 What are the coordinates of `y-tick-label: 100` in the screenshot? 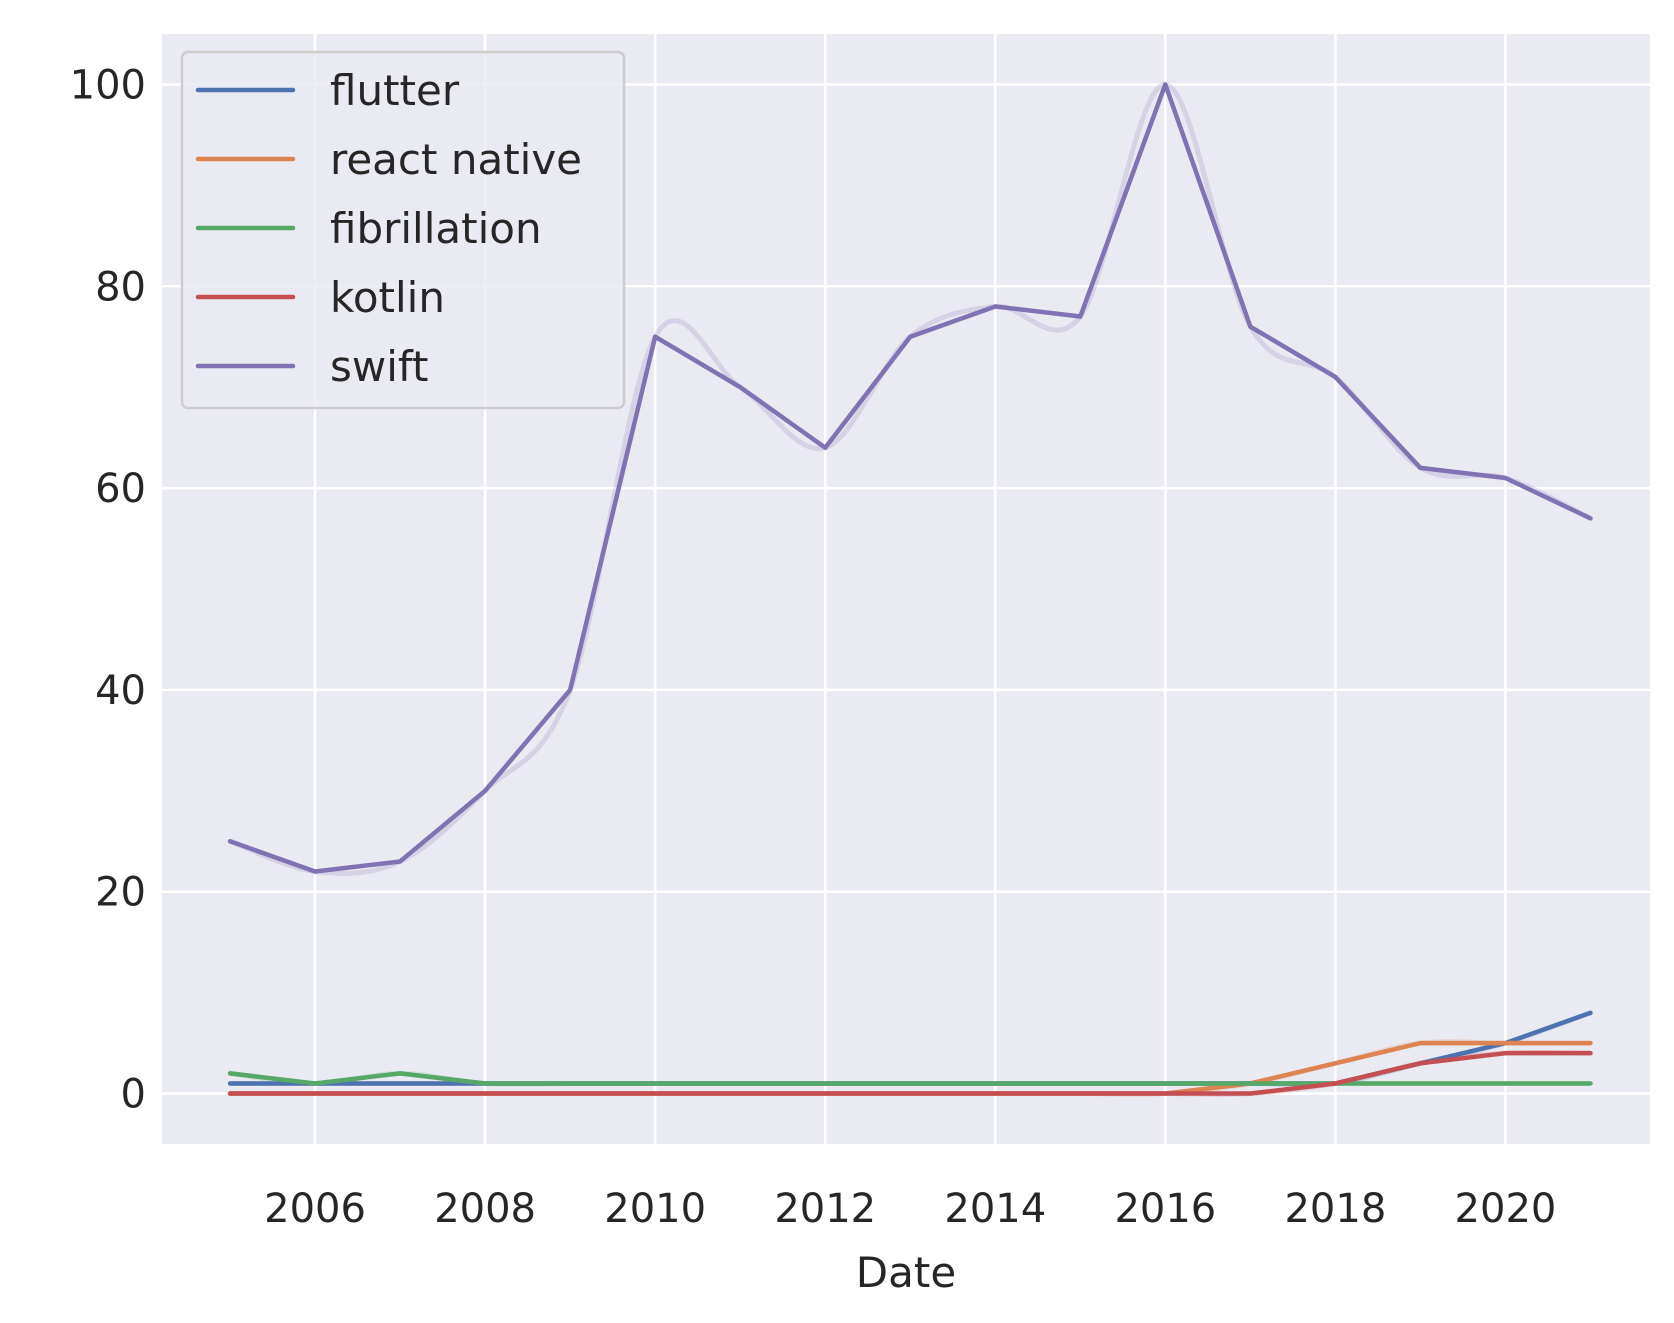 It's located at (108, 85).